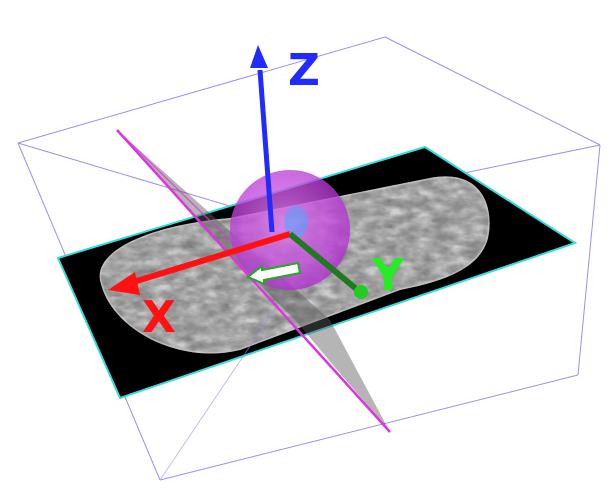 The width and height of the screenshot is (614, 497). What do you see at coordinates (304, 70) in the screenshot?
I see `z-axis-label: Z` at bounding box center [304, 70].